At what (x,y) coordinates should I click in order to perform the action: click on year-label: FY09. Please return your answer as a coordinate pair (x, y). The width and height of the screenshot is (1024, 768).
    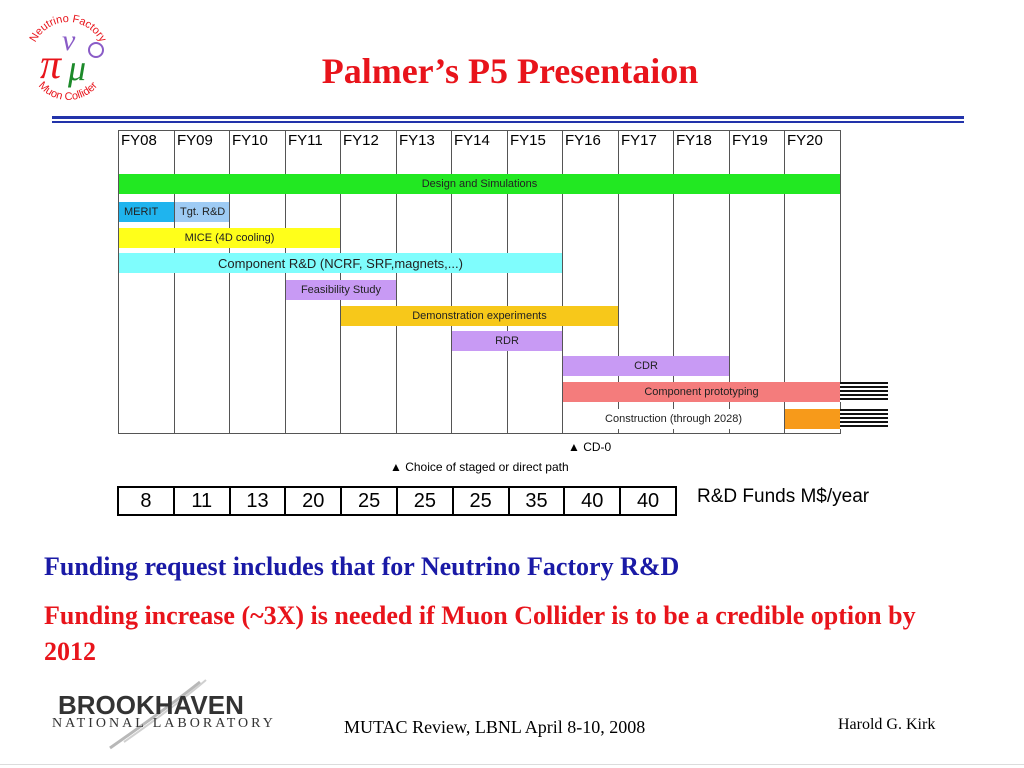
    Looking at the image, I should click on (195, 140).